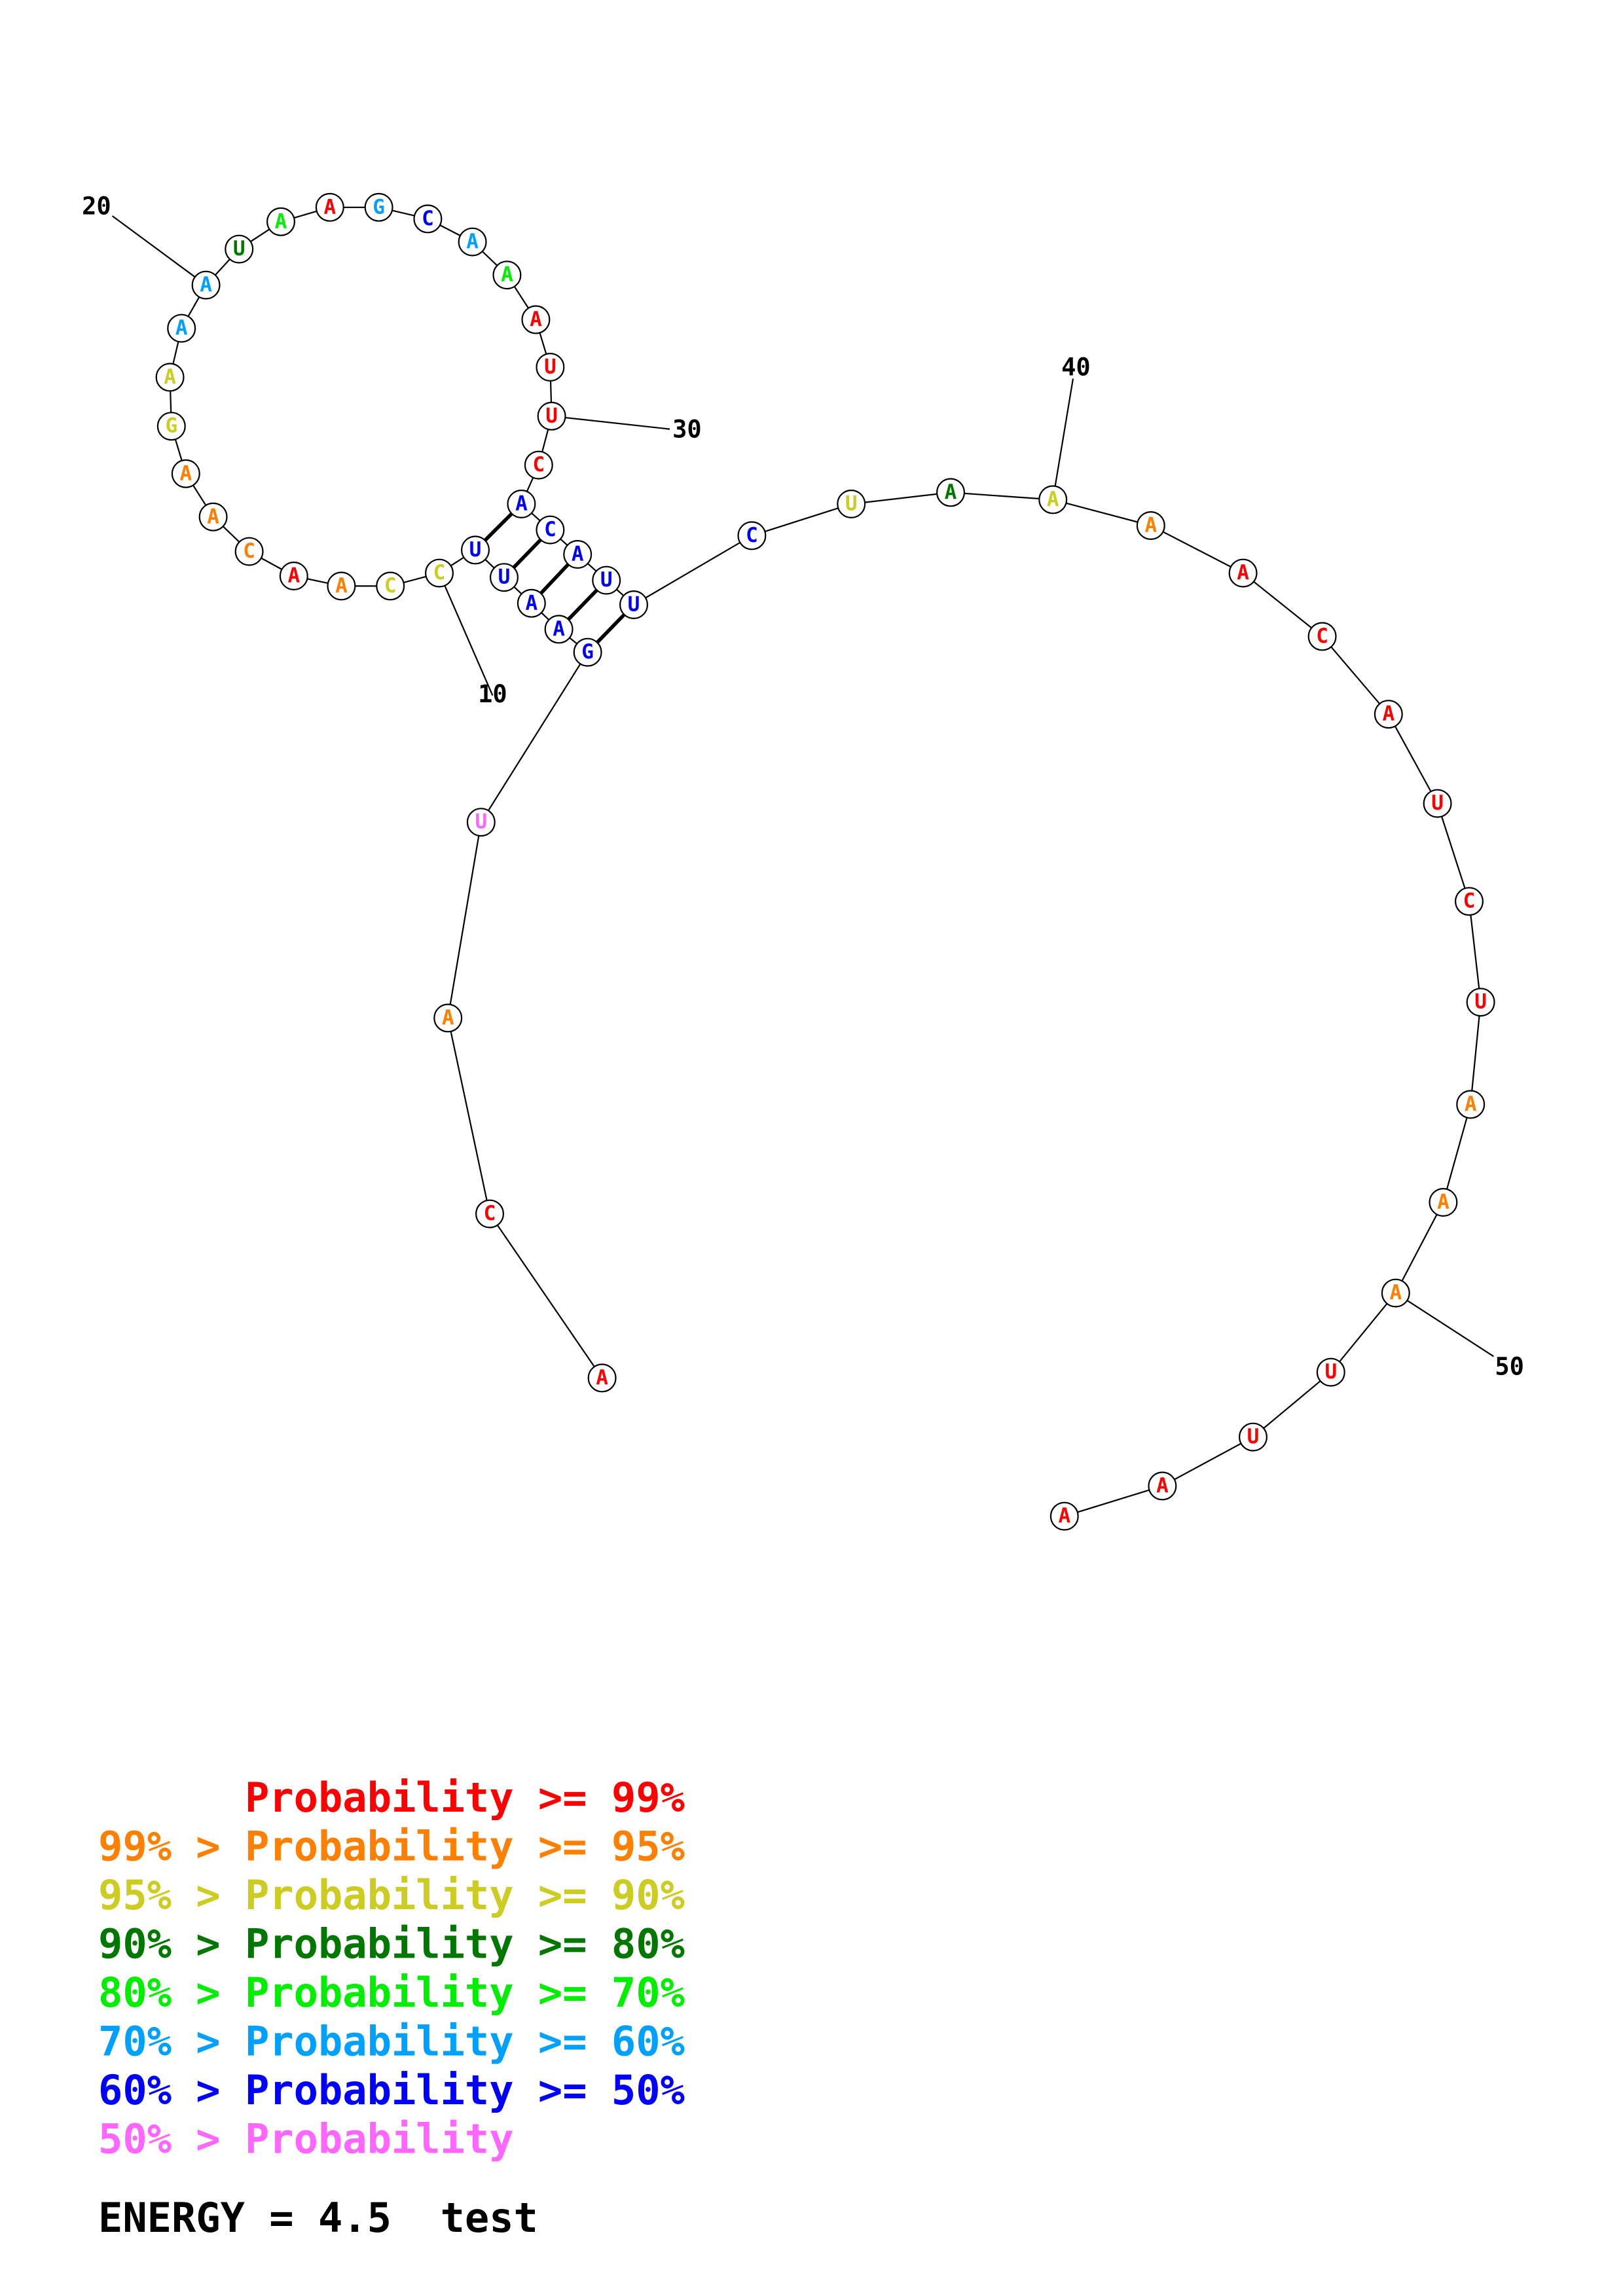  Describe the element at coordinates (1076, 367) in the screenshot. I see `position-label: 40` at that location.